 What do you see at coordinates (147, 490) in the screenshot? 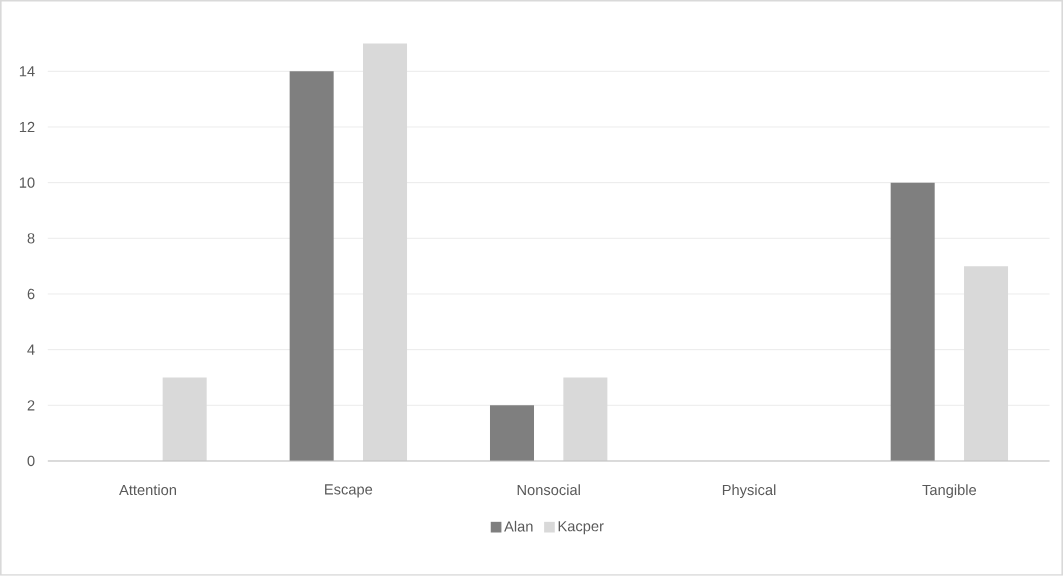
I see `x-tick-label: Attention` at bounding box center [147, 490].